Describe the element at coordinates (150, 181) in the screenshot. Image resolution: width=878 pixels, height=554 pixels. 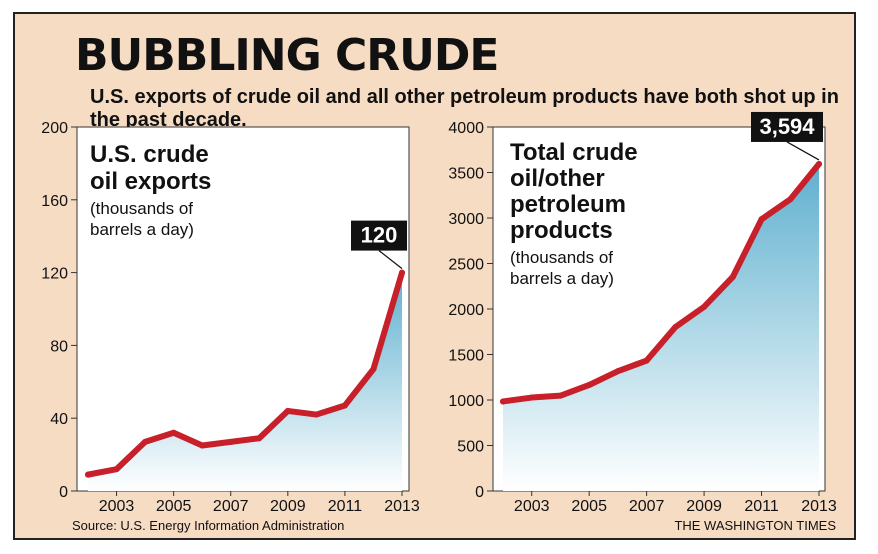
I see `chart-title-line: oil exports` at that location.